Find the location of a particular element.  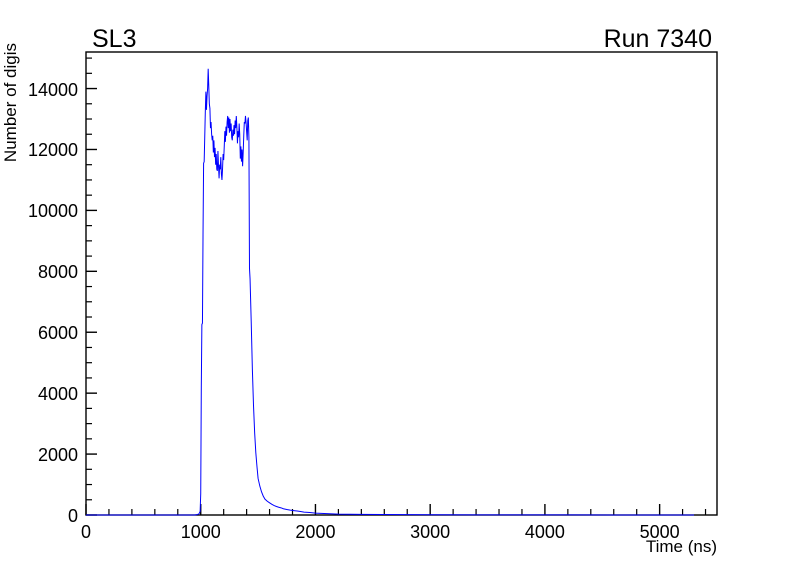

y-tick-label: 4000 is located at coordinates (57, 394).